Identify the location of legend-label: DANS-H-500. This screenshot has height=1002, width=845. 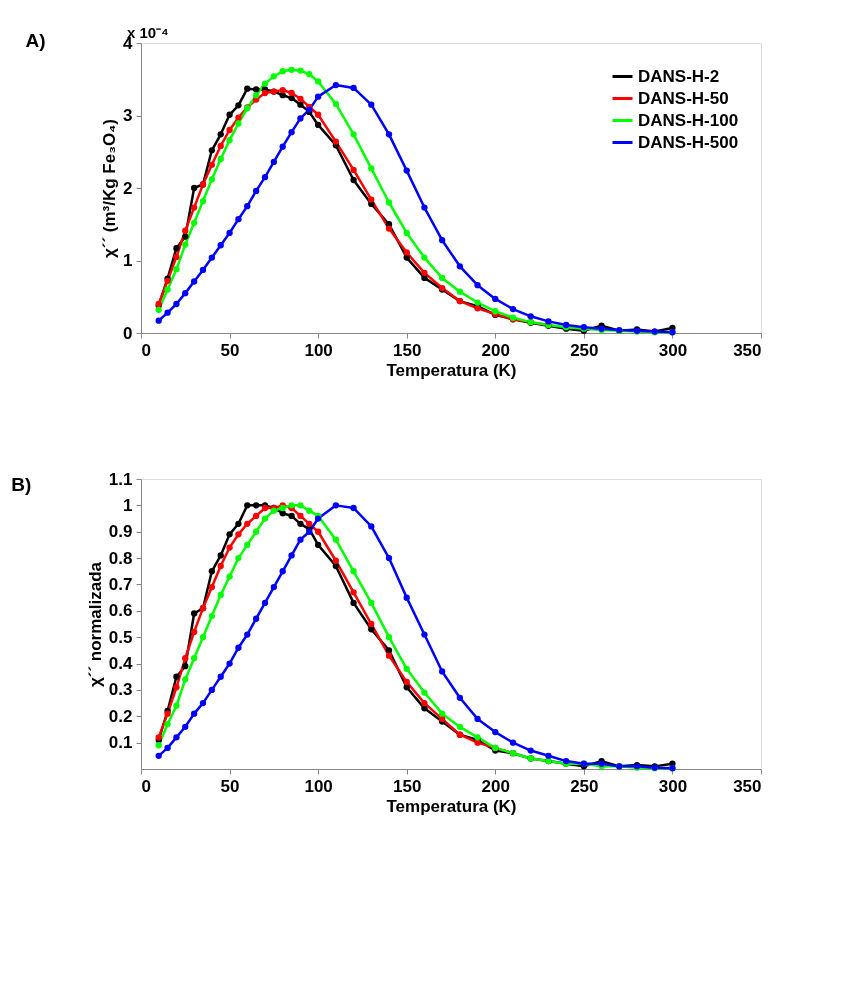
(688, 142).